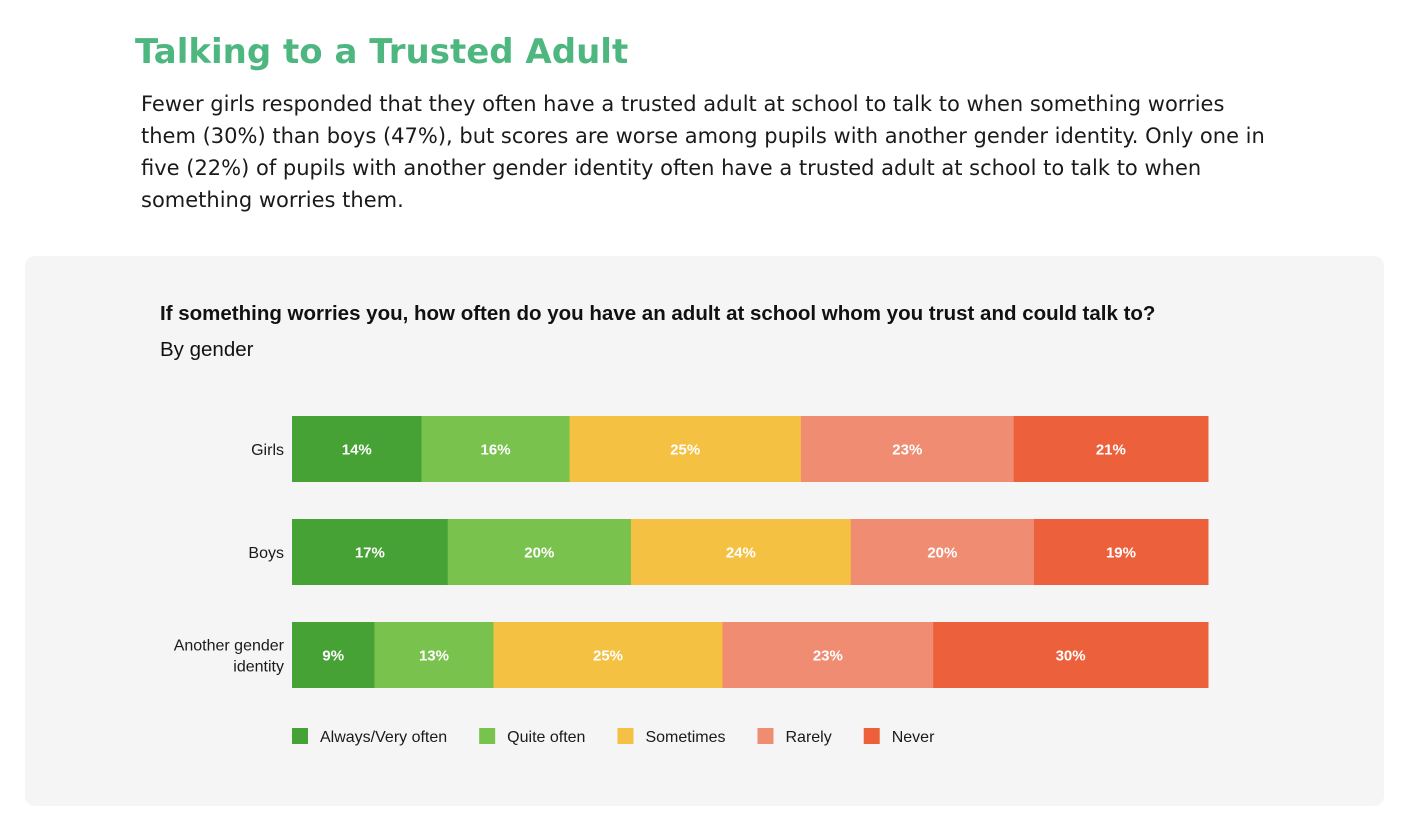 This screenshot has width=1414, height=822. I want to click on data-label-boys-sometimes: 24%, so click(741, 553).